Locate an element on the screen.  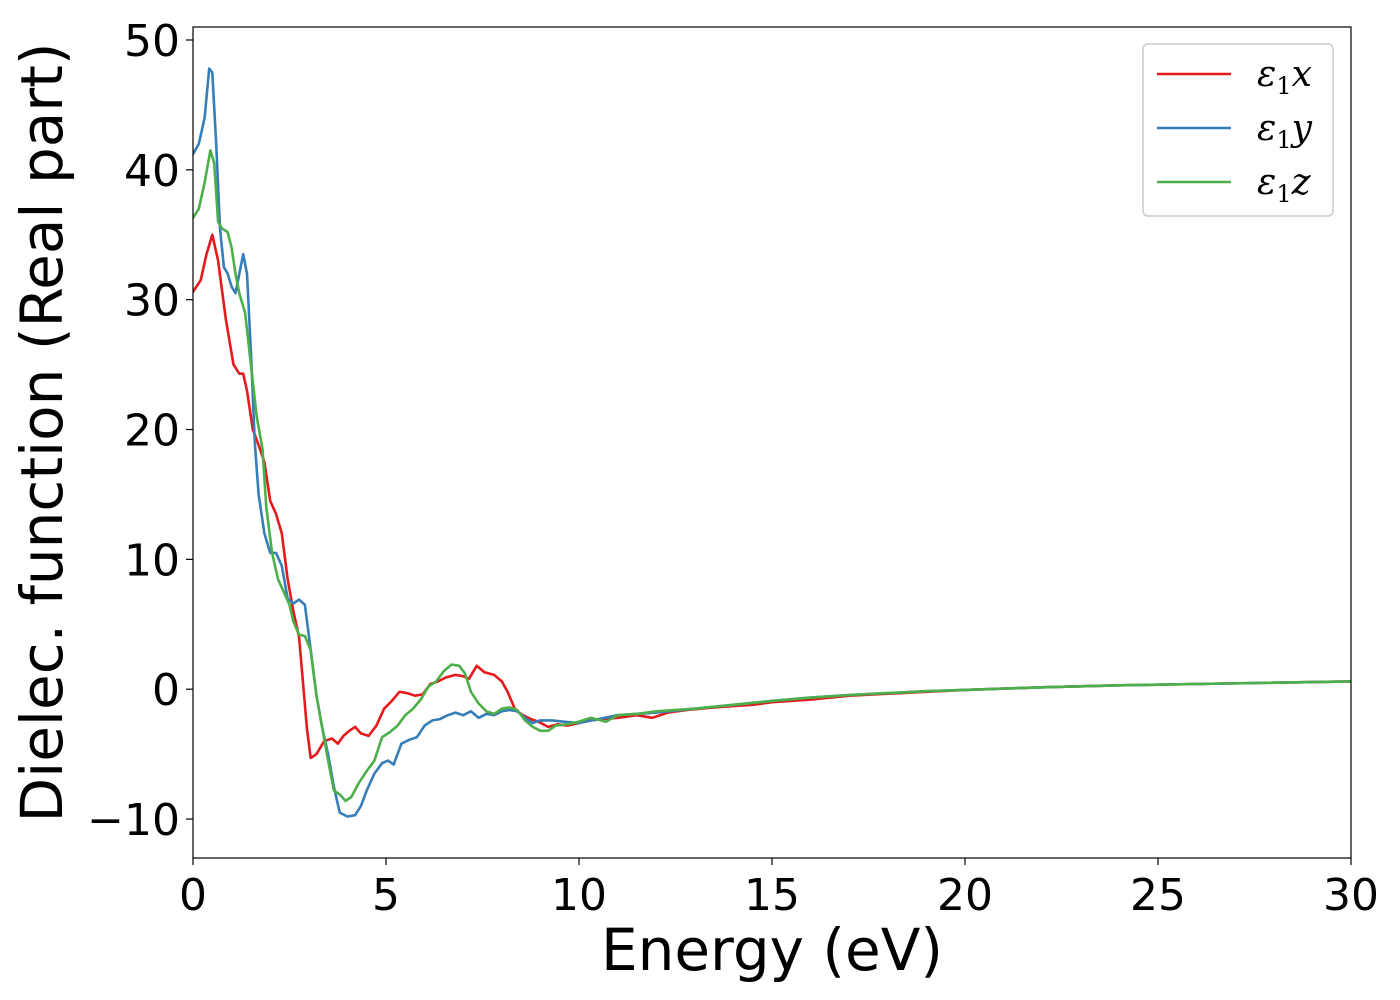
x-tick-label: 30 is located at coordinates (1351, 895).